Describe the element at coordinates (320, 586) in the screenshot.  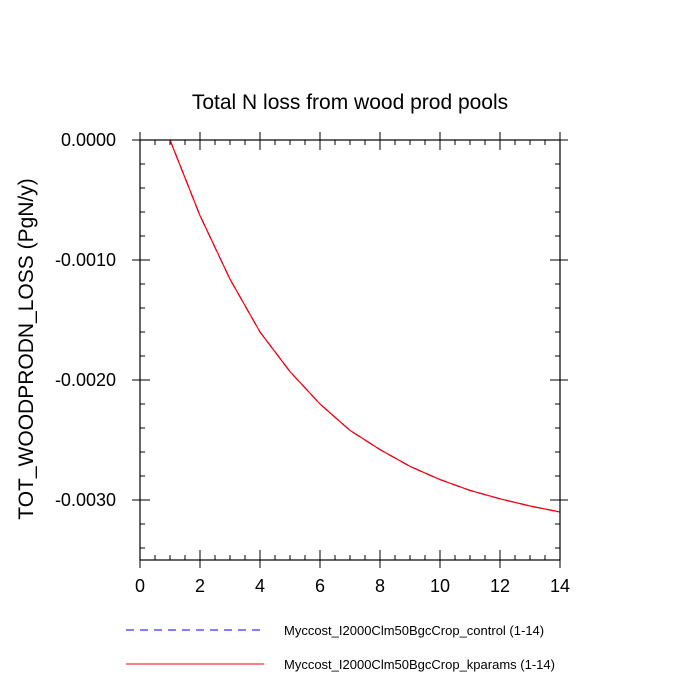
I see `x-tick-label: 6` at that location.